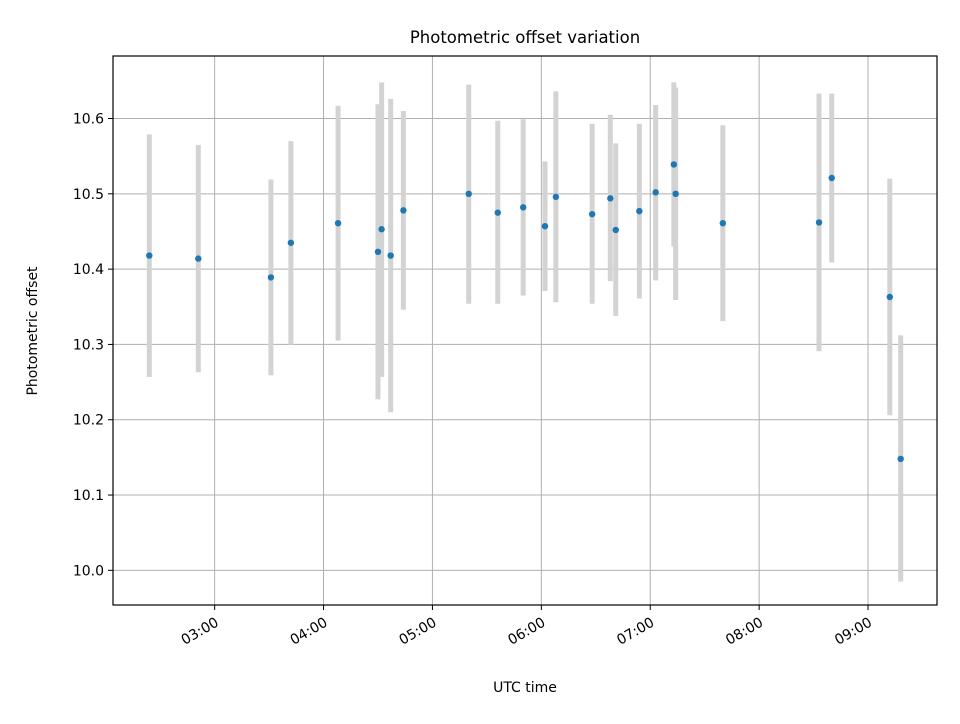  I want to click on y-tick-label: 10.6, so click(88, 120).